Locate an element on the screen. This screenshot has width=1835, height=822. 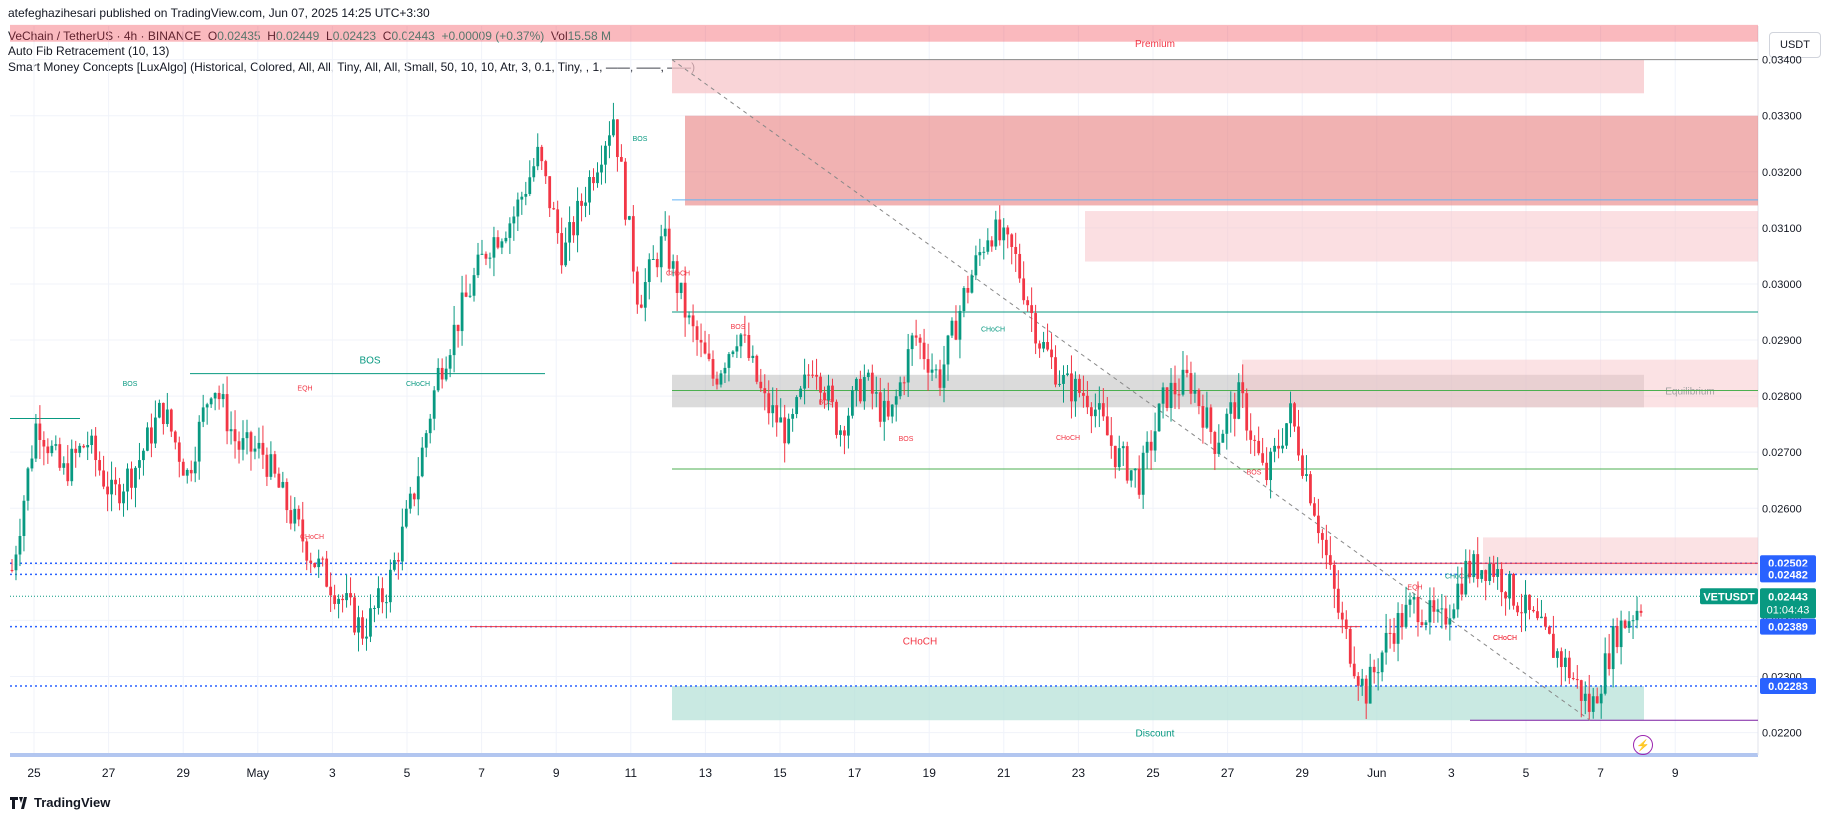
indicator-fib: Auto Fib Retracement (10, 13) is located at coordinates (89, 51).